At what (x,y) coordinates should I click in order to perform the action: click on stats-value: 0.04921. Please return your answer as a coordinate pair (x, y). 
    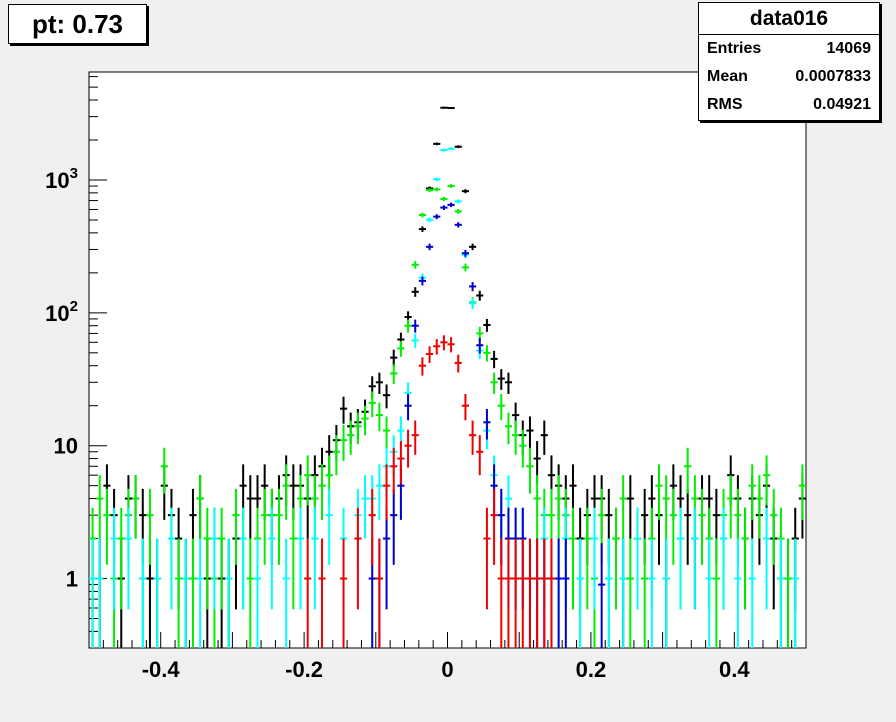
    Looking at the image, I should click on (842, 104).